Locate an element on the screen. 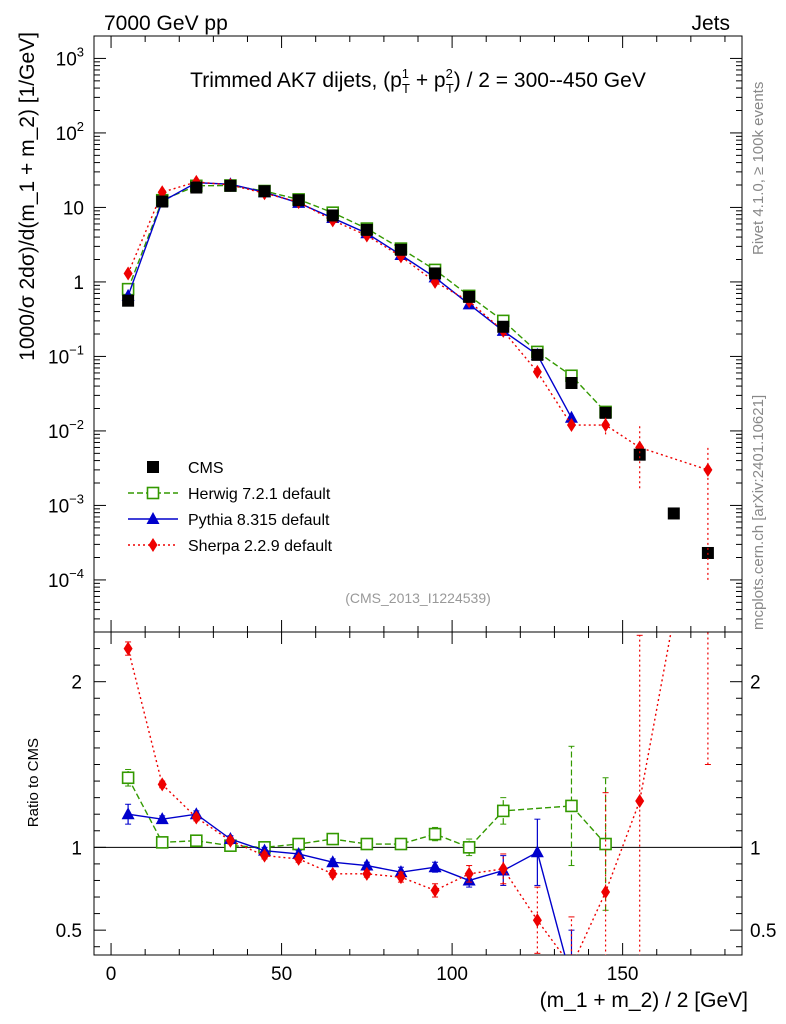 Image resolution: width=786 pixels, height=1024 pixels. y-tick-label-ratio-right: 2 is located at coordinates (755, 683).